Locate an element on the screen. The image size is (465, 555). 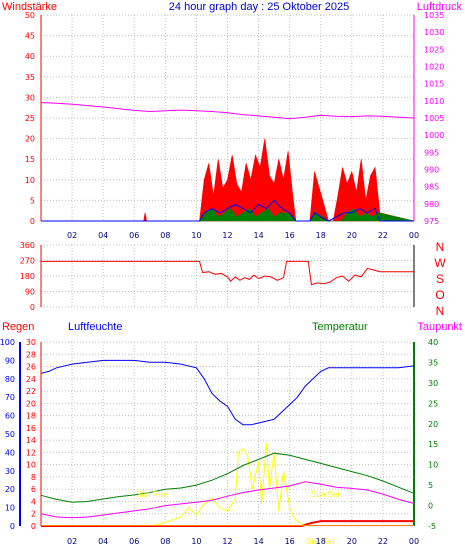
regen-tick-label: 8 is located at coordinates (33, 477).